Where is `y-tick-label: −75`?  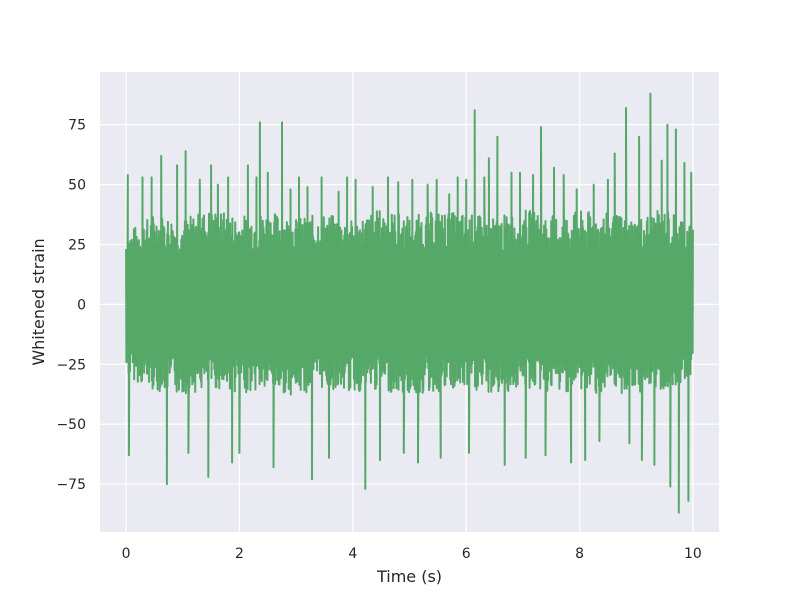
y-tick-label: −75 is located at coordinates (71, 485).